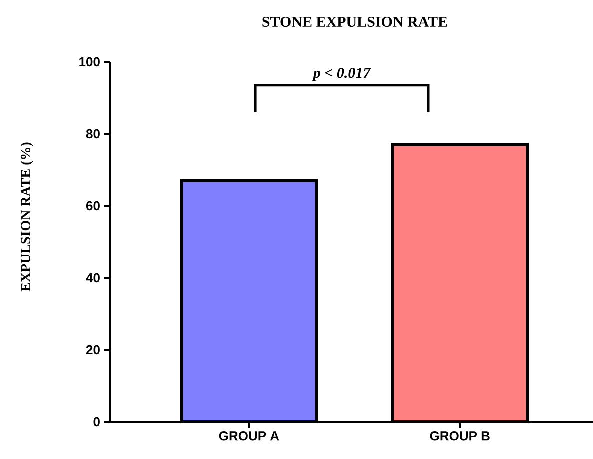 Image resolution: width=593 pixels, height=459 pixels. I want to click on x-tick-label: GROUP B, so click(460, 436).